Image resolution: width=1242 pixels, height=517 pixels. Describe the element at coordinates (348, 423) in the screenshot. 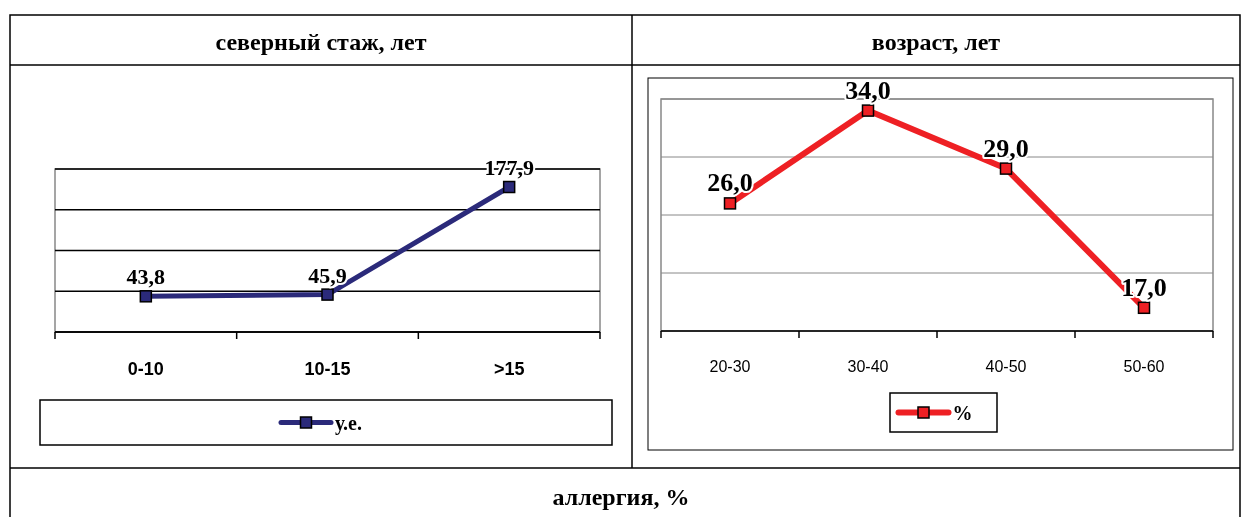

I see `legend-label: у.е.` at that location.